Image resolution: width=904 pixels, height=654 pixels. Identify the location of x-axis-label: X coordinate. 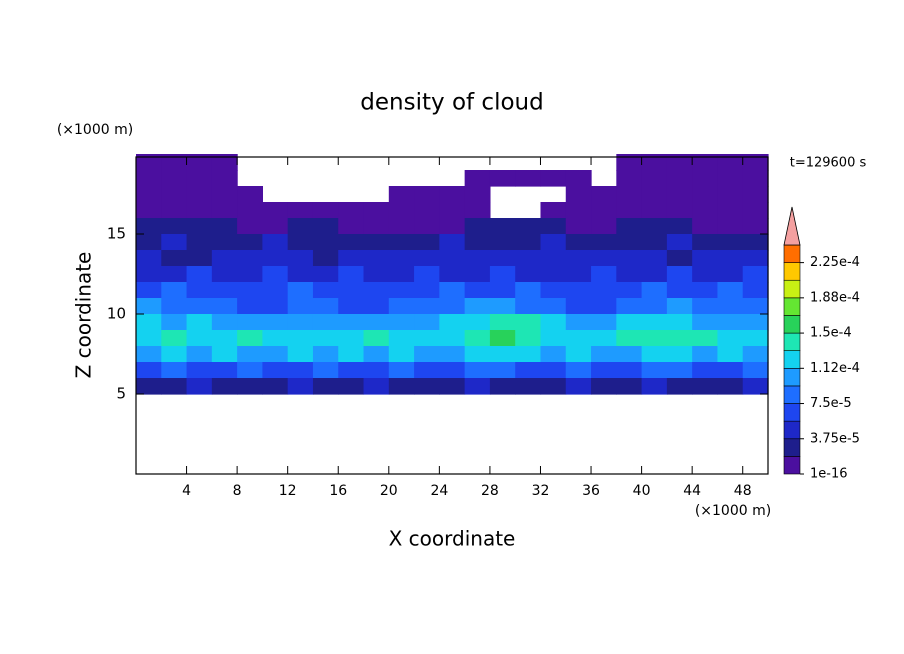
(452, 539).